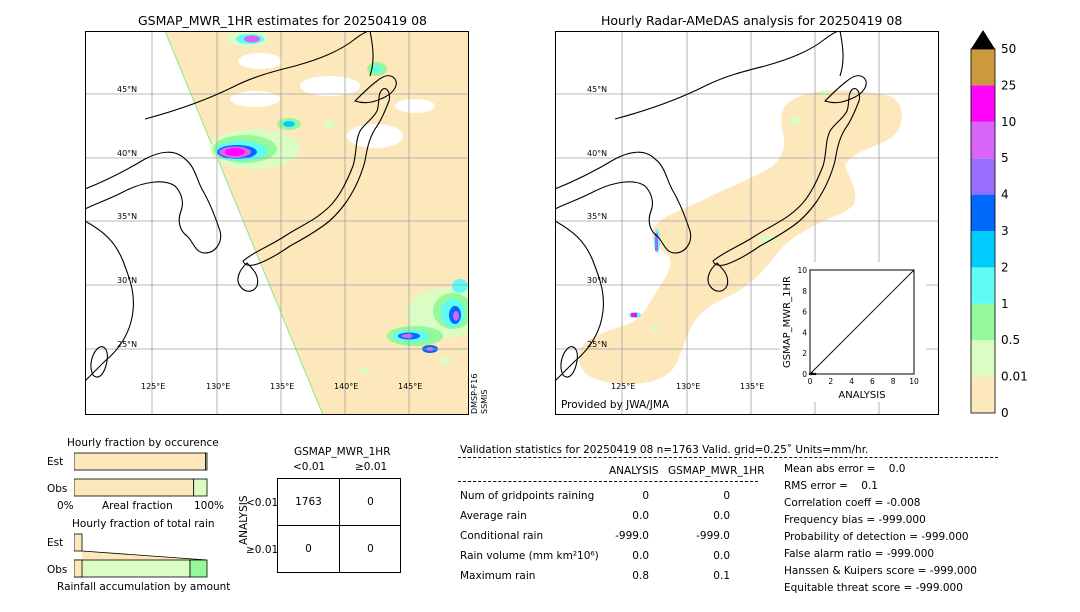 The image size is (1080, 612). What do you see at coordinates (727, 75) in the screenshot?
I see `right-coast-russia` at bounding box center [727, 75].